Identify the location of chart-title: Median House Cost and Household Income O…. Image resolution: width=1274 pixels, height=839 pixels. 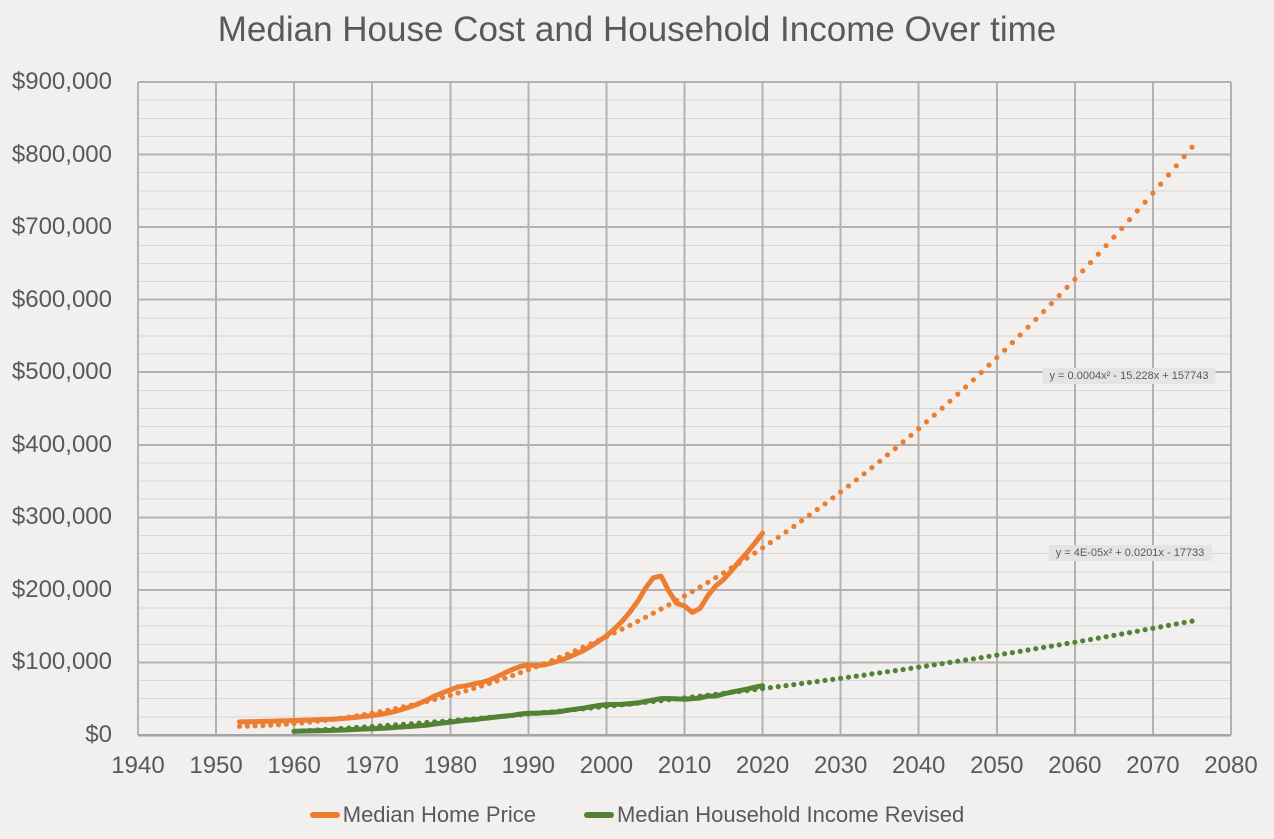
(637, 29).